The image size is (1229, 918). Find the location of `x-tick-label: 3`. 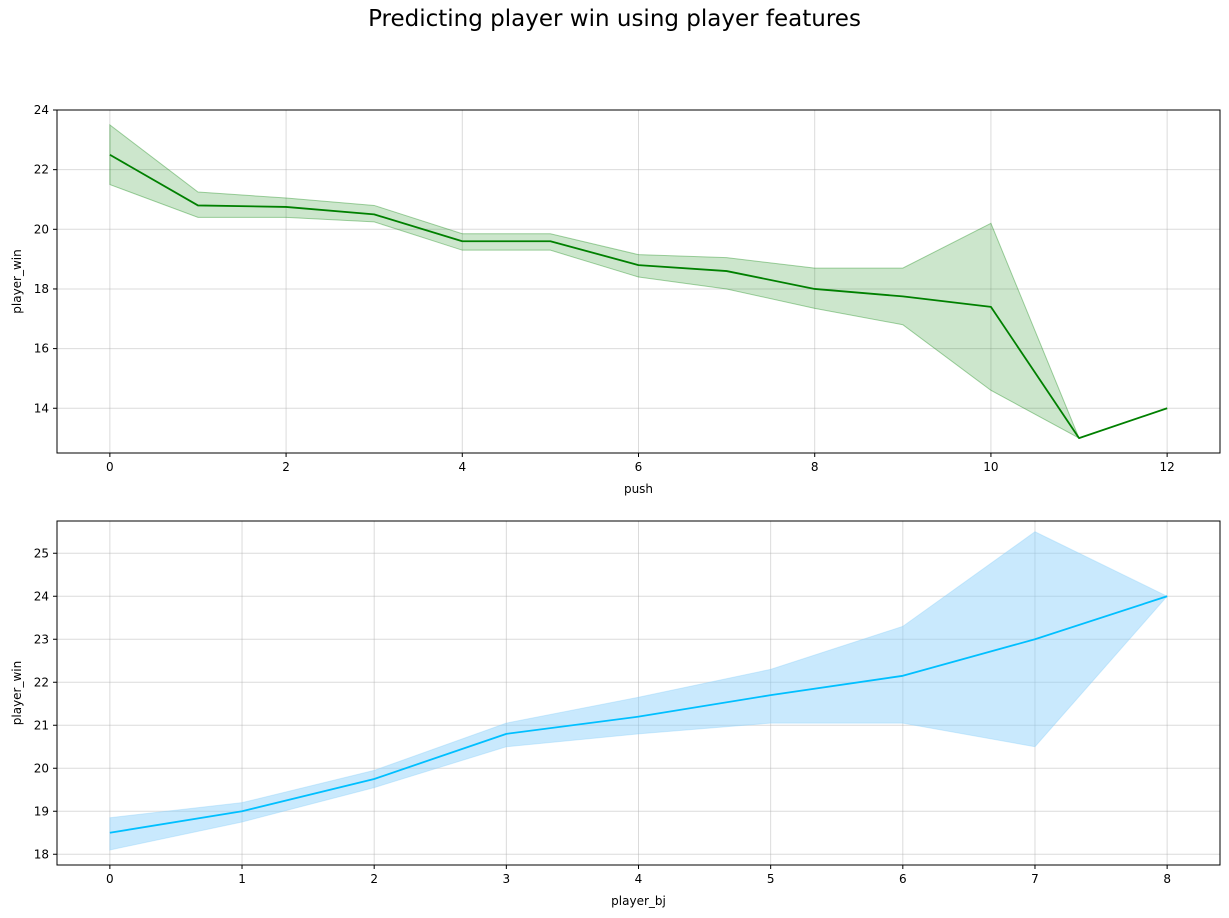

x-tick-label: 3 is located at coordinates (507, 879).